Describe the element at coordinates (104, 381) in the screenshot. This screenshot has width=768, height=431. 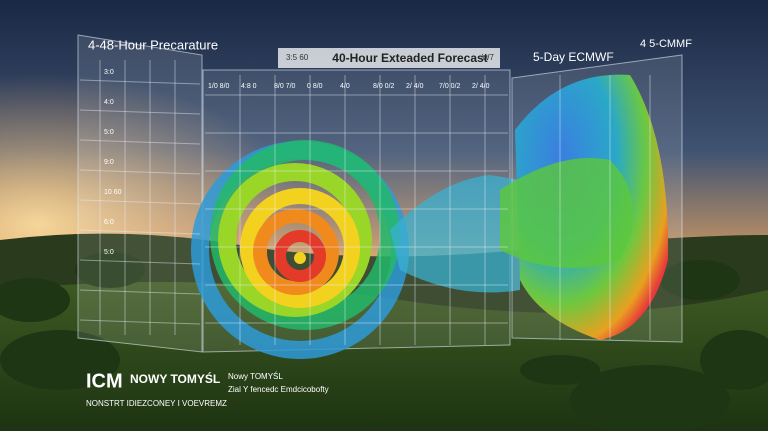
I see `brand: ICM` at that location.